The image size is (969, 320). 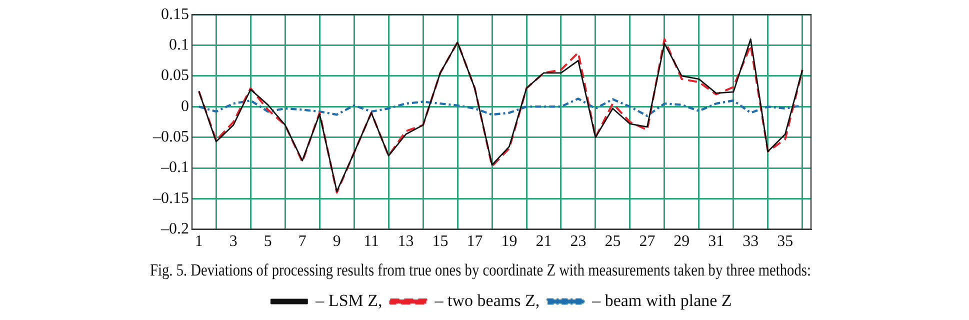 What do you see at coordinates (179, 45) in the screenshot?
I see `y-tick-label: 0.1` at bounding box center [179, 45].